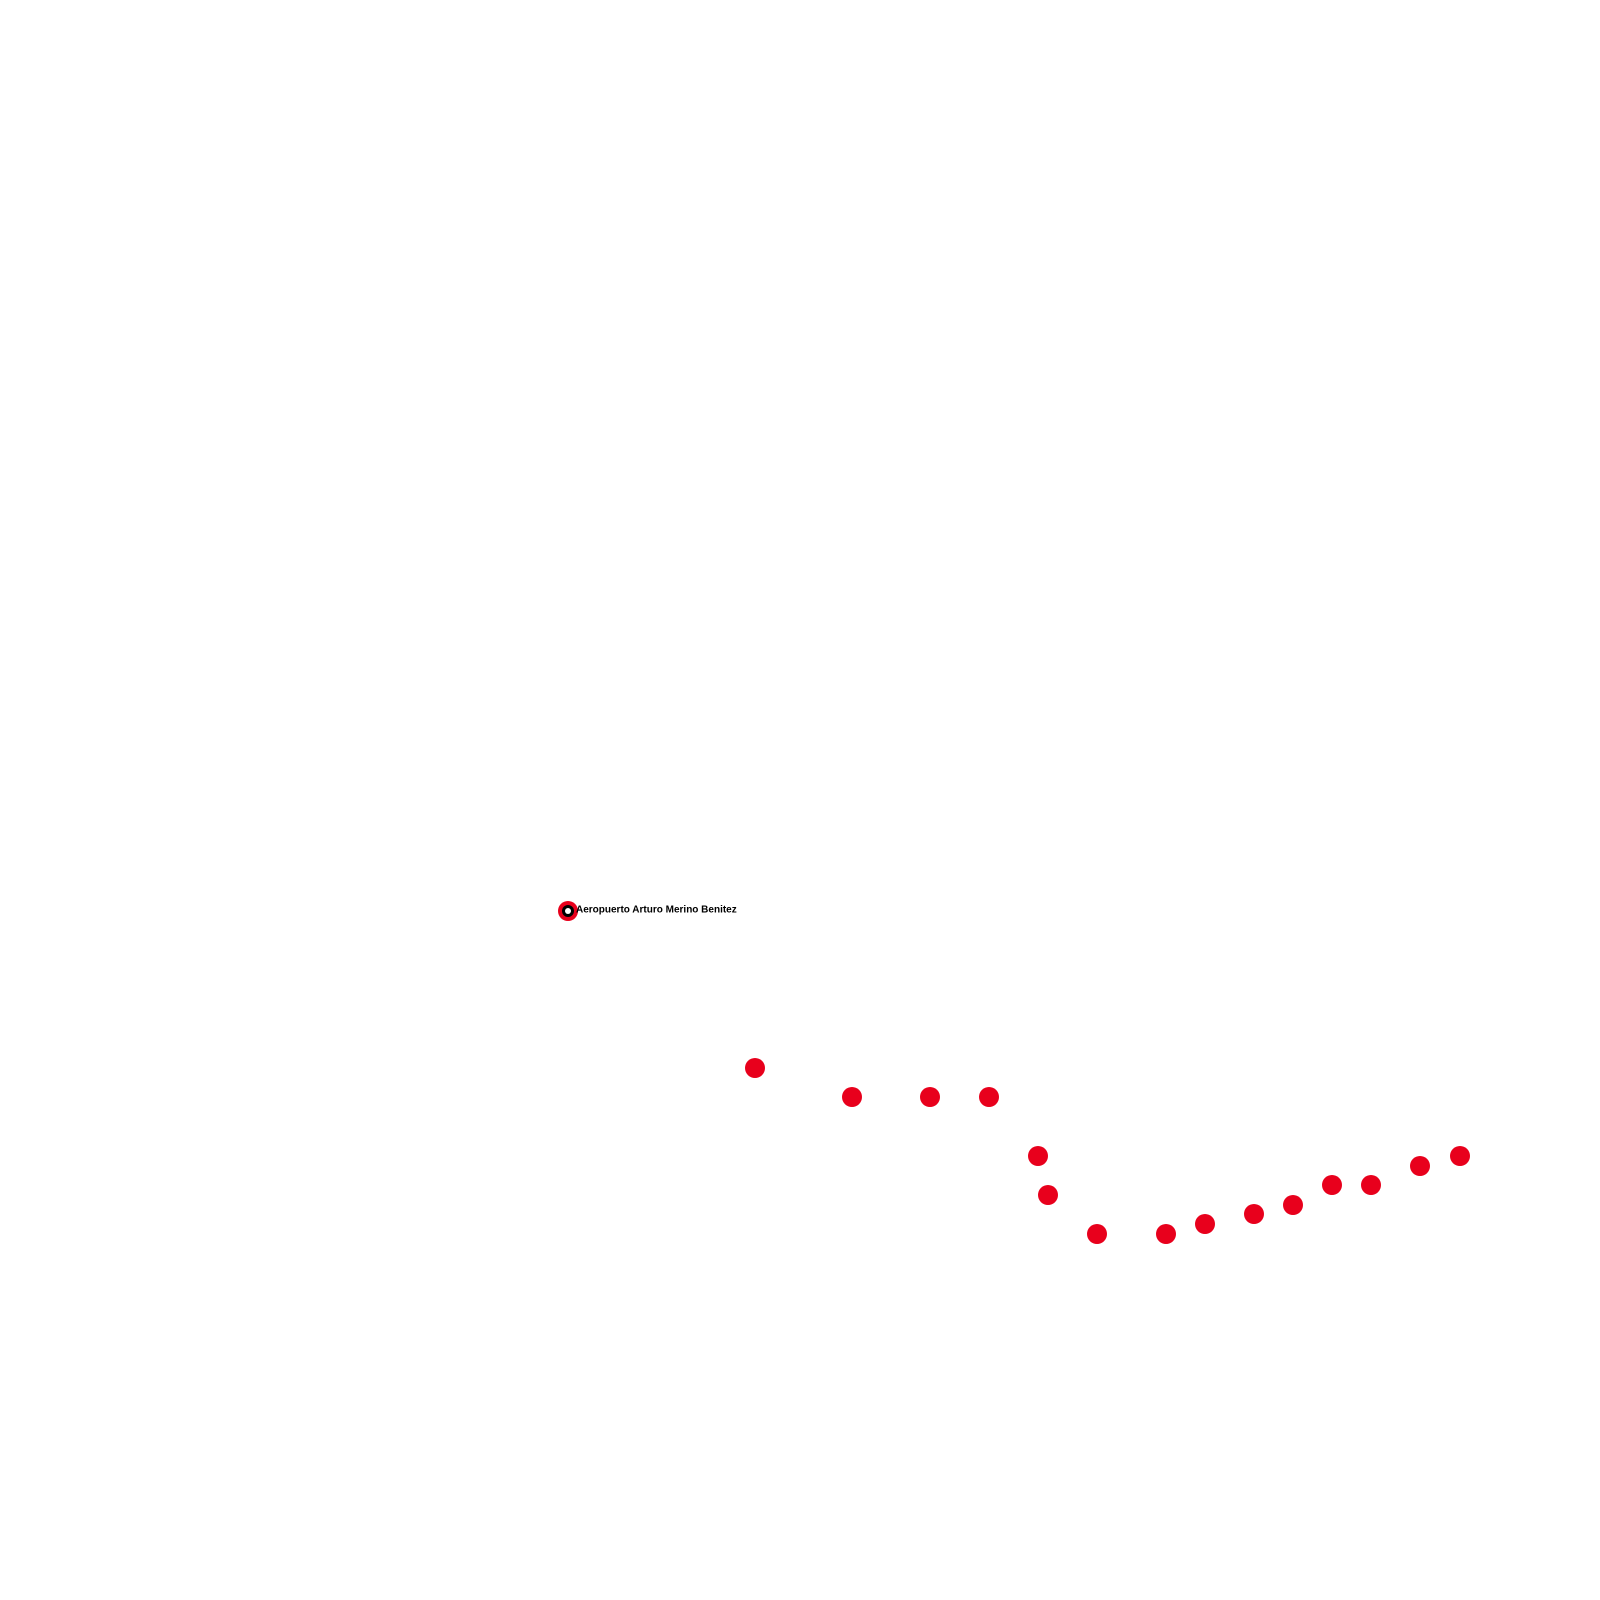  What do you see at coordinates (656, 910) in the screenshot?
I see `station-label: Aeropuerto Arturo Merino Benitez` at bounding box center [656, 910].